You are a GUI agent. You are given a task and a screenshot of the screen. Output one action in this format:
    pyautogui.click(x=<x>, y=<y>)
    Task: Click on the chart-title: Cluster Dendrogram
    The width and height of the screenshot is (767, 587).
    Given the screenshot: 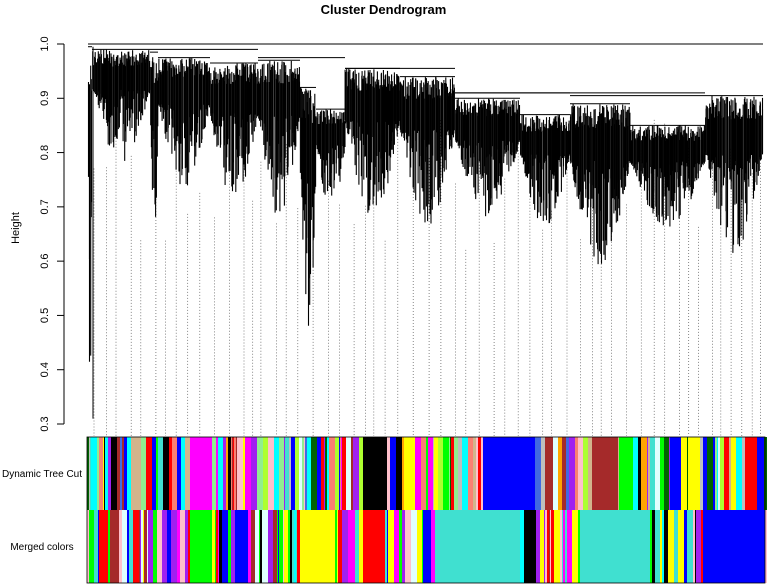 What is the action you would take?
    pyautogui.click(x=383, y=9)
    